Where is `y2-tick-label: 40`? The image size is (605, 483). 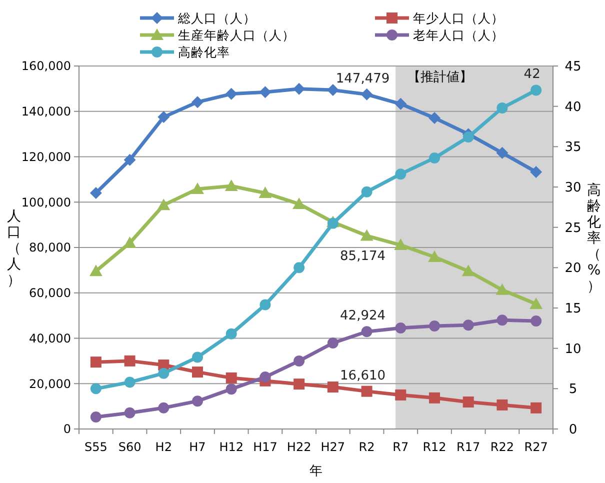
y2-tick-label: 40 is located at coordinates (573, 107).